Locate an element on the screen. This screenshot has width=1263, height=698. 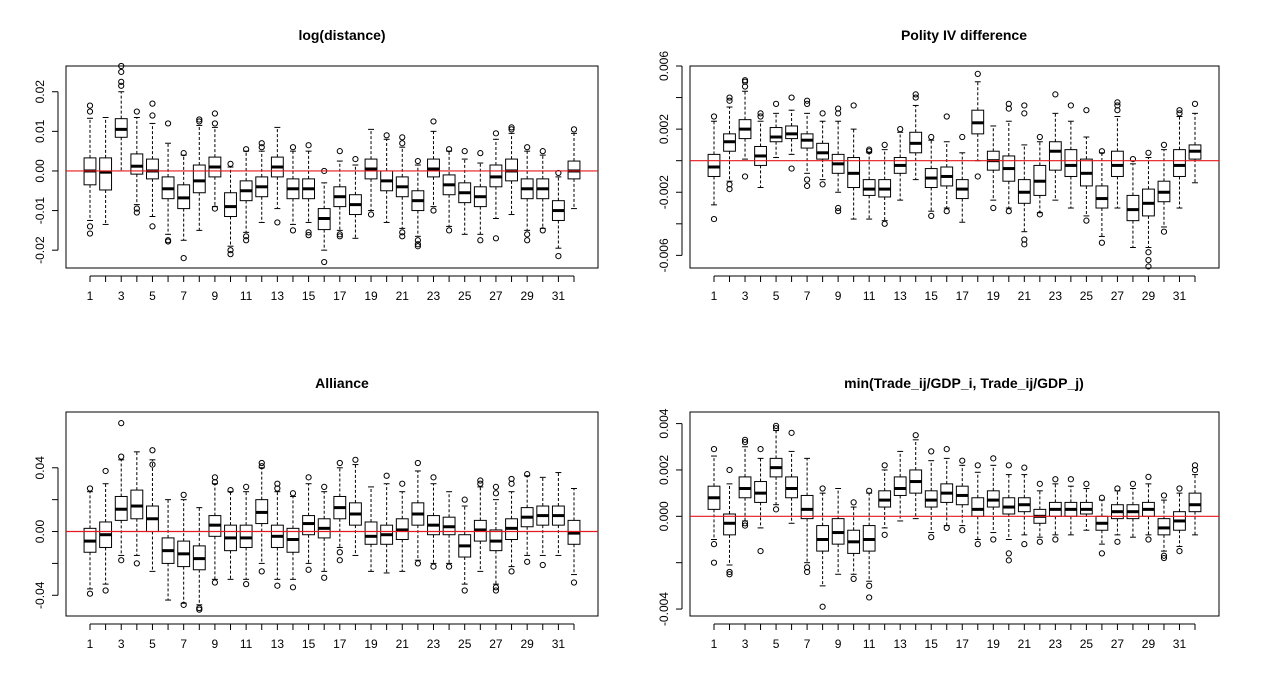
y-tick-label: -0.04 is located at coordinates (40, 595).